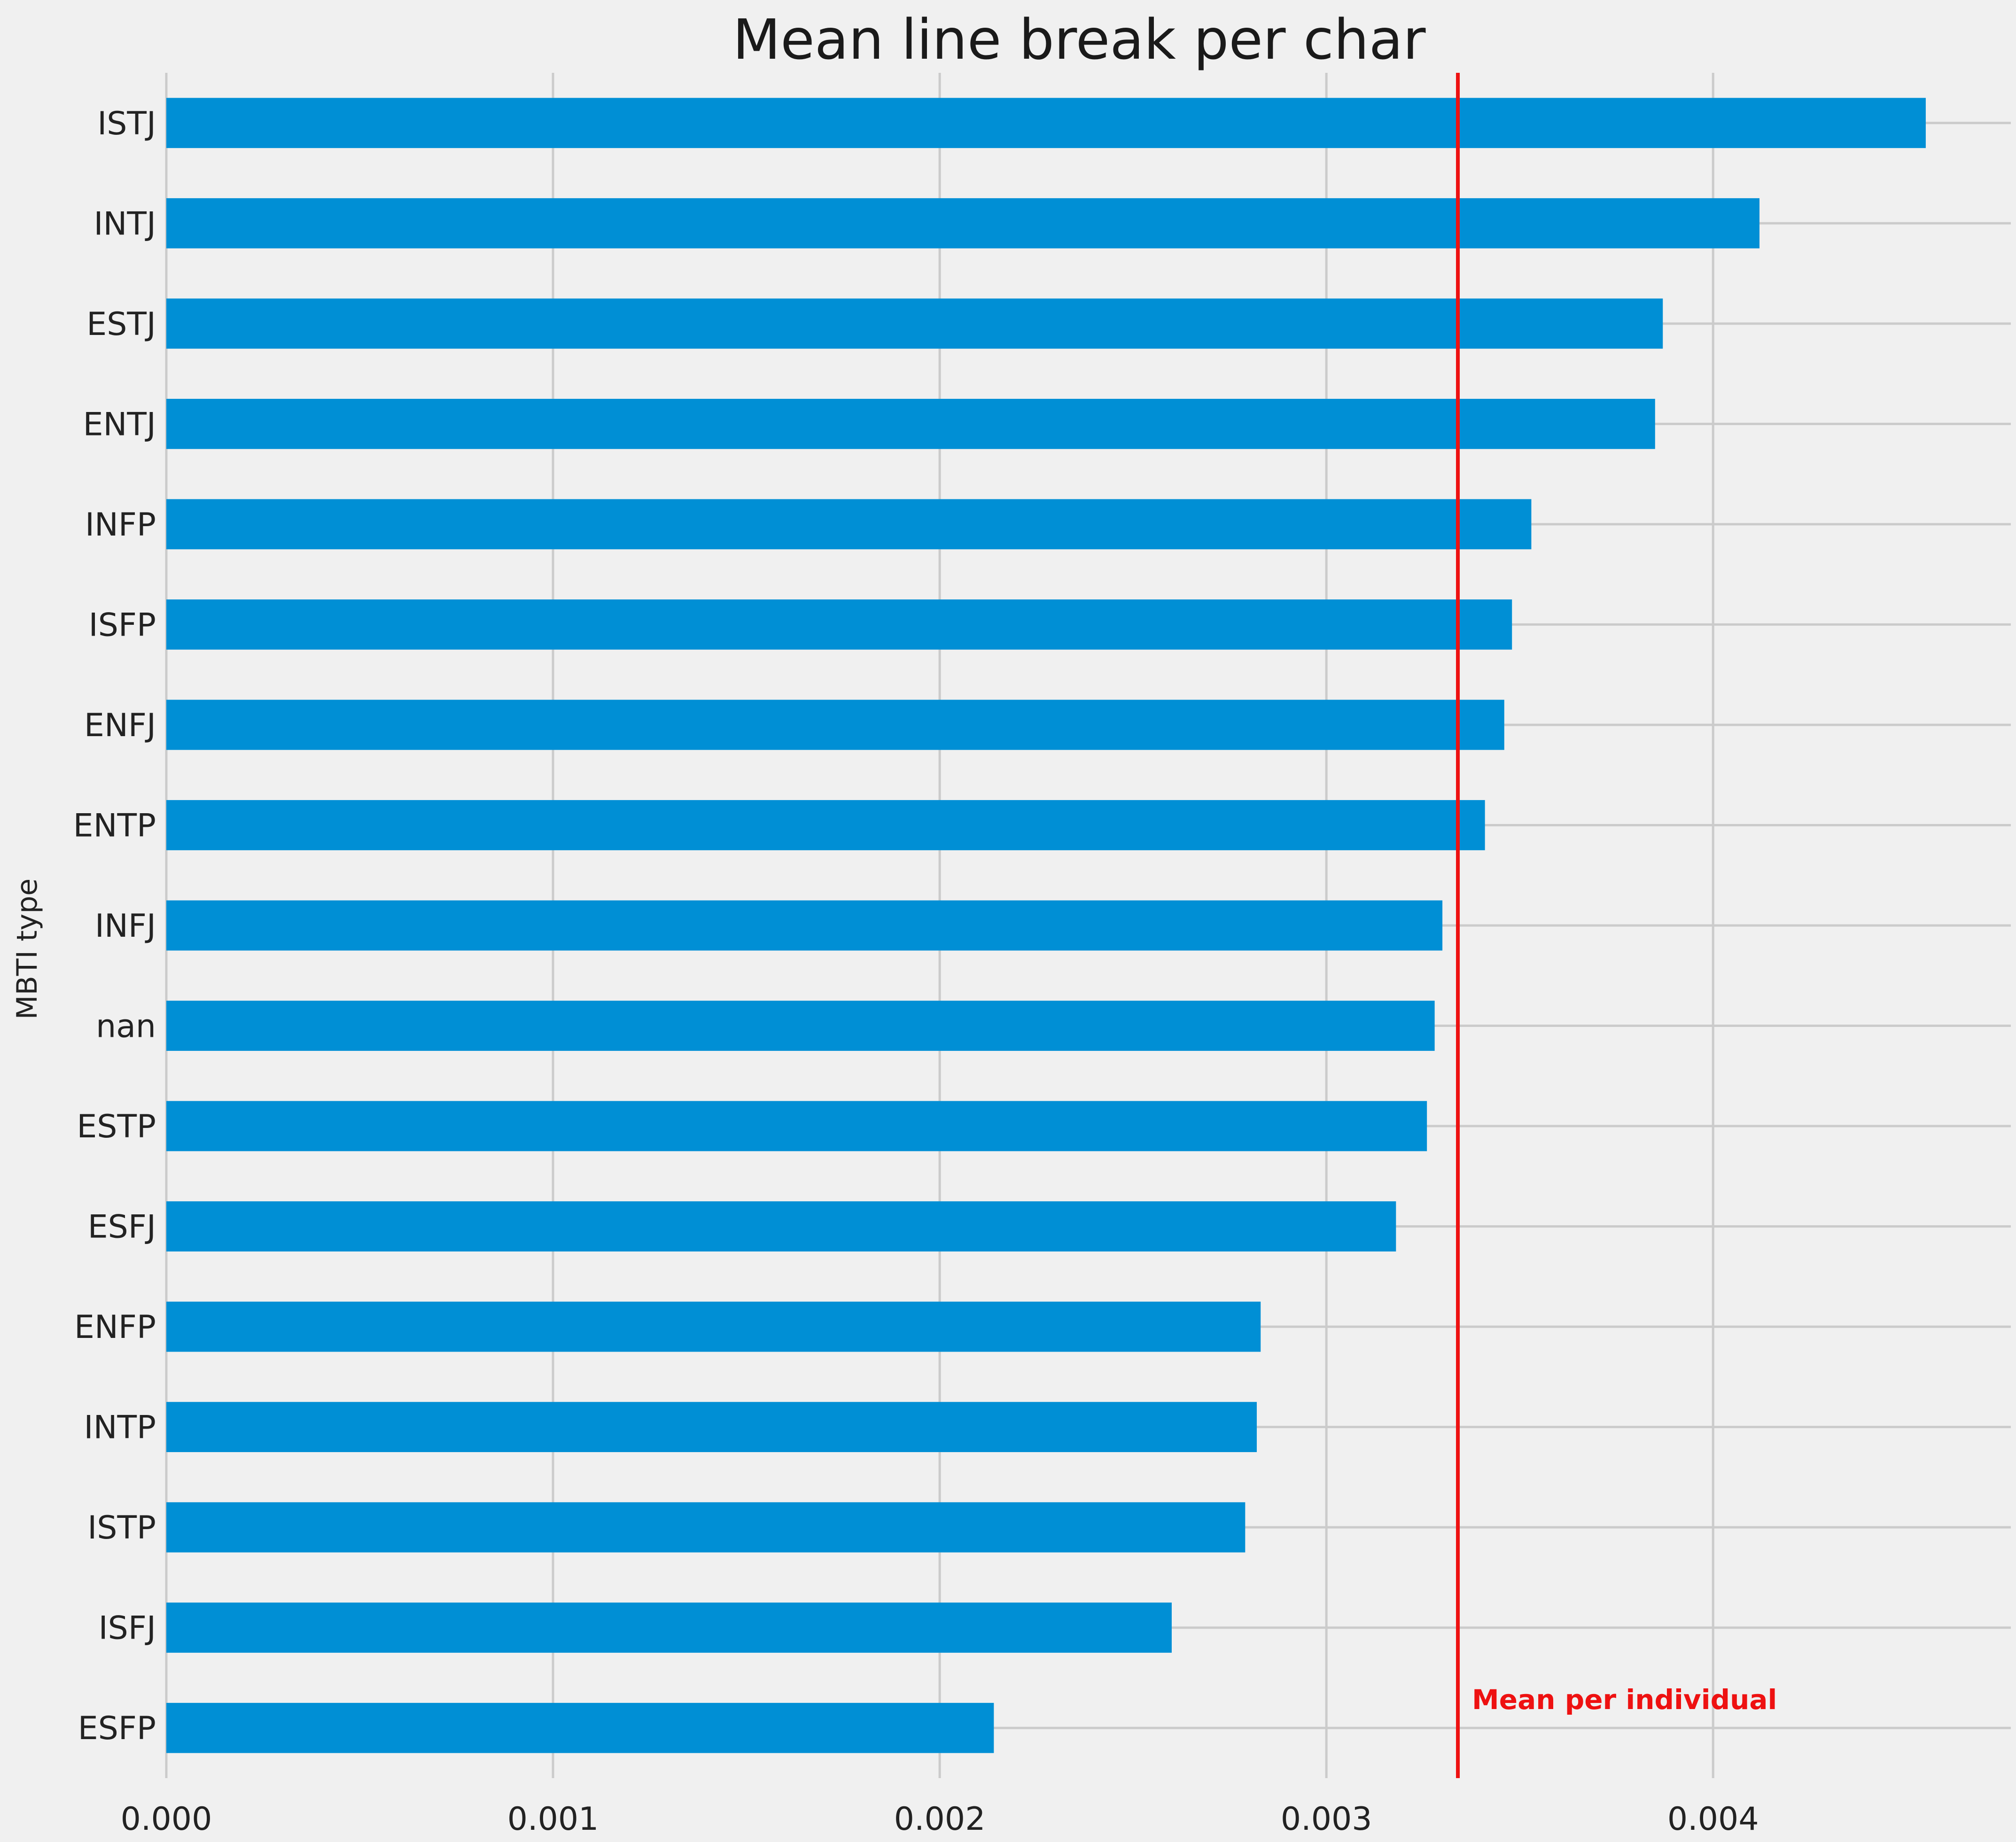  I want to click on y-tick-label: ESTP, so click(117, 1126).